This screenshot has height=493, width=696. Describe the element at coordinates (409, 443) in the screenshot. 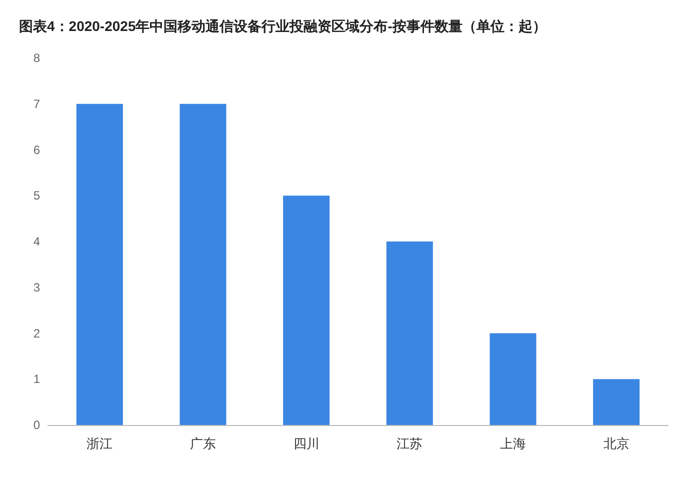

I see `x-tick-label: 江苏` at that location.